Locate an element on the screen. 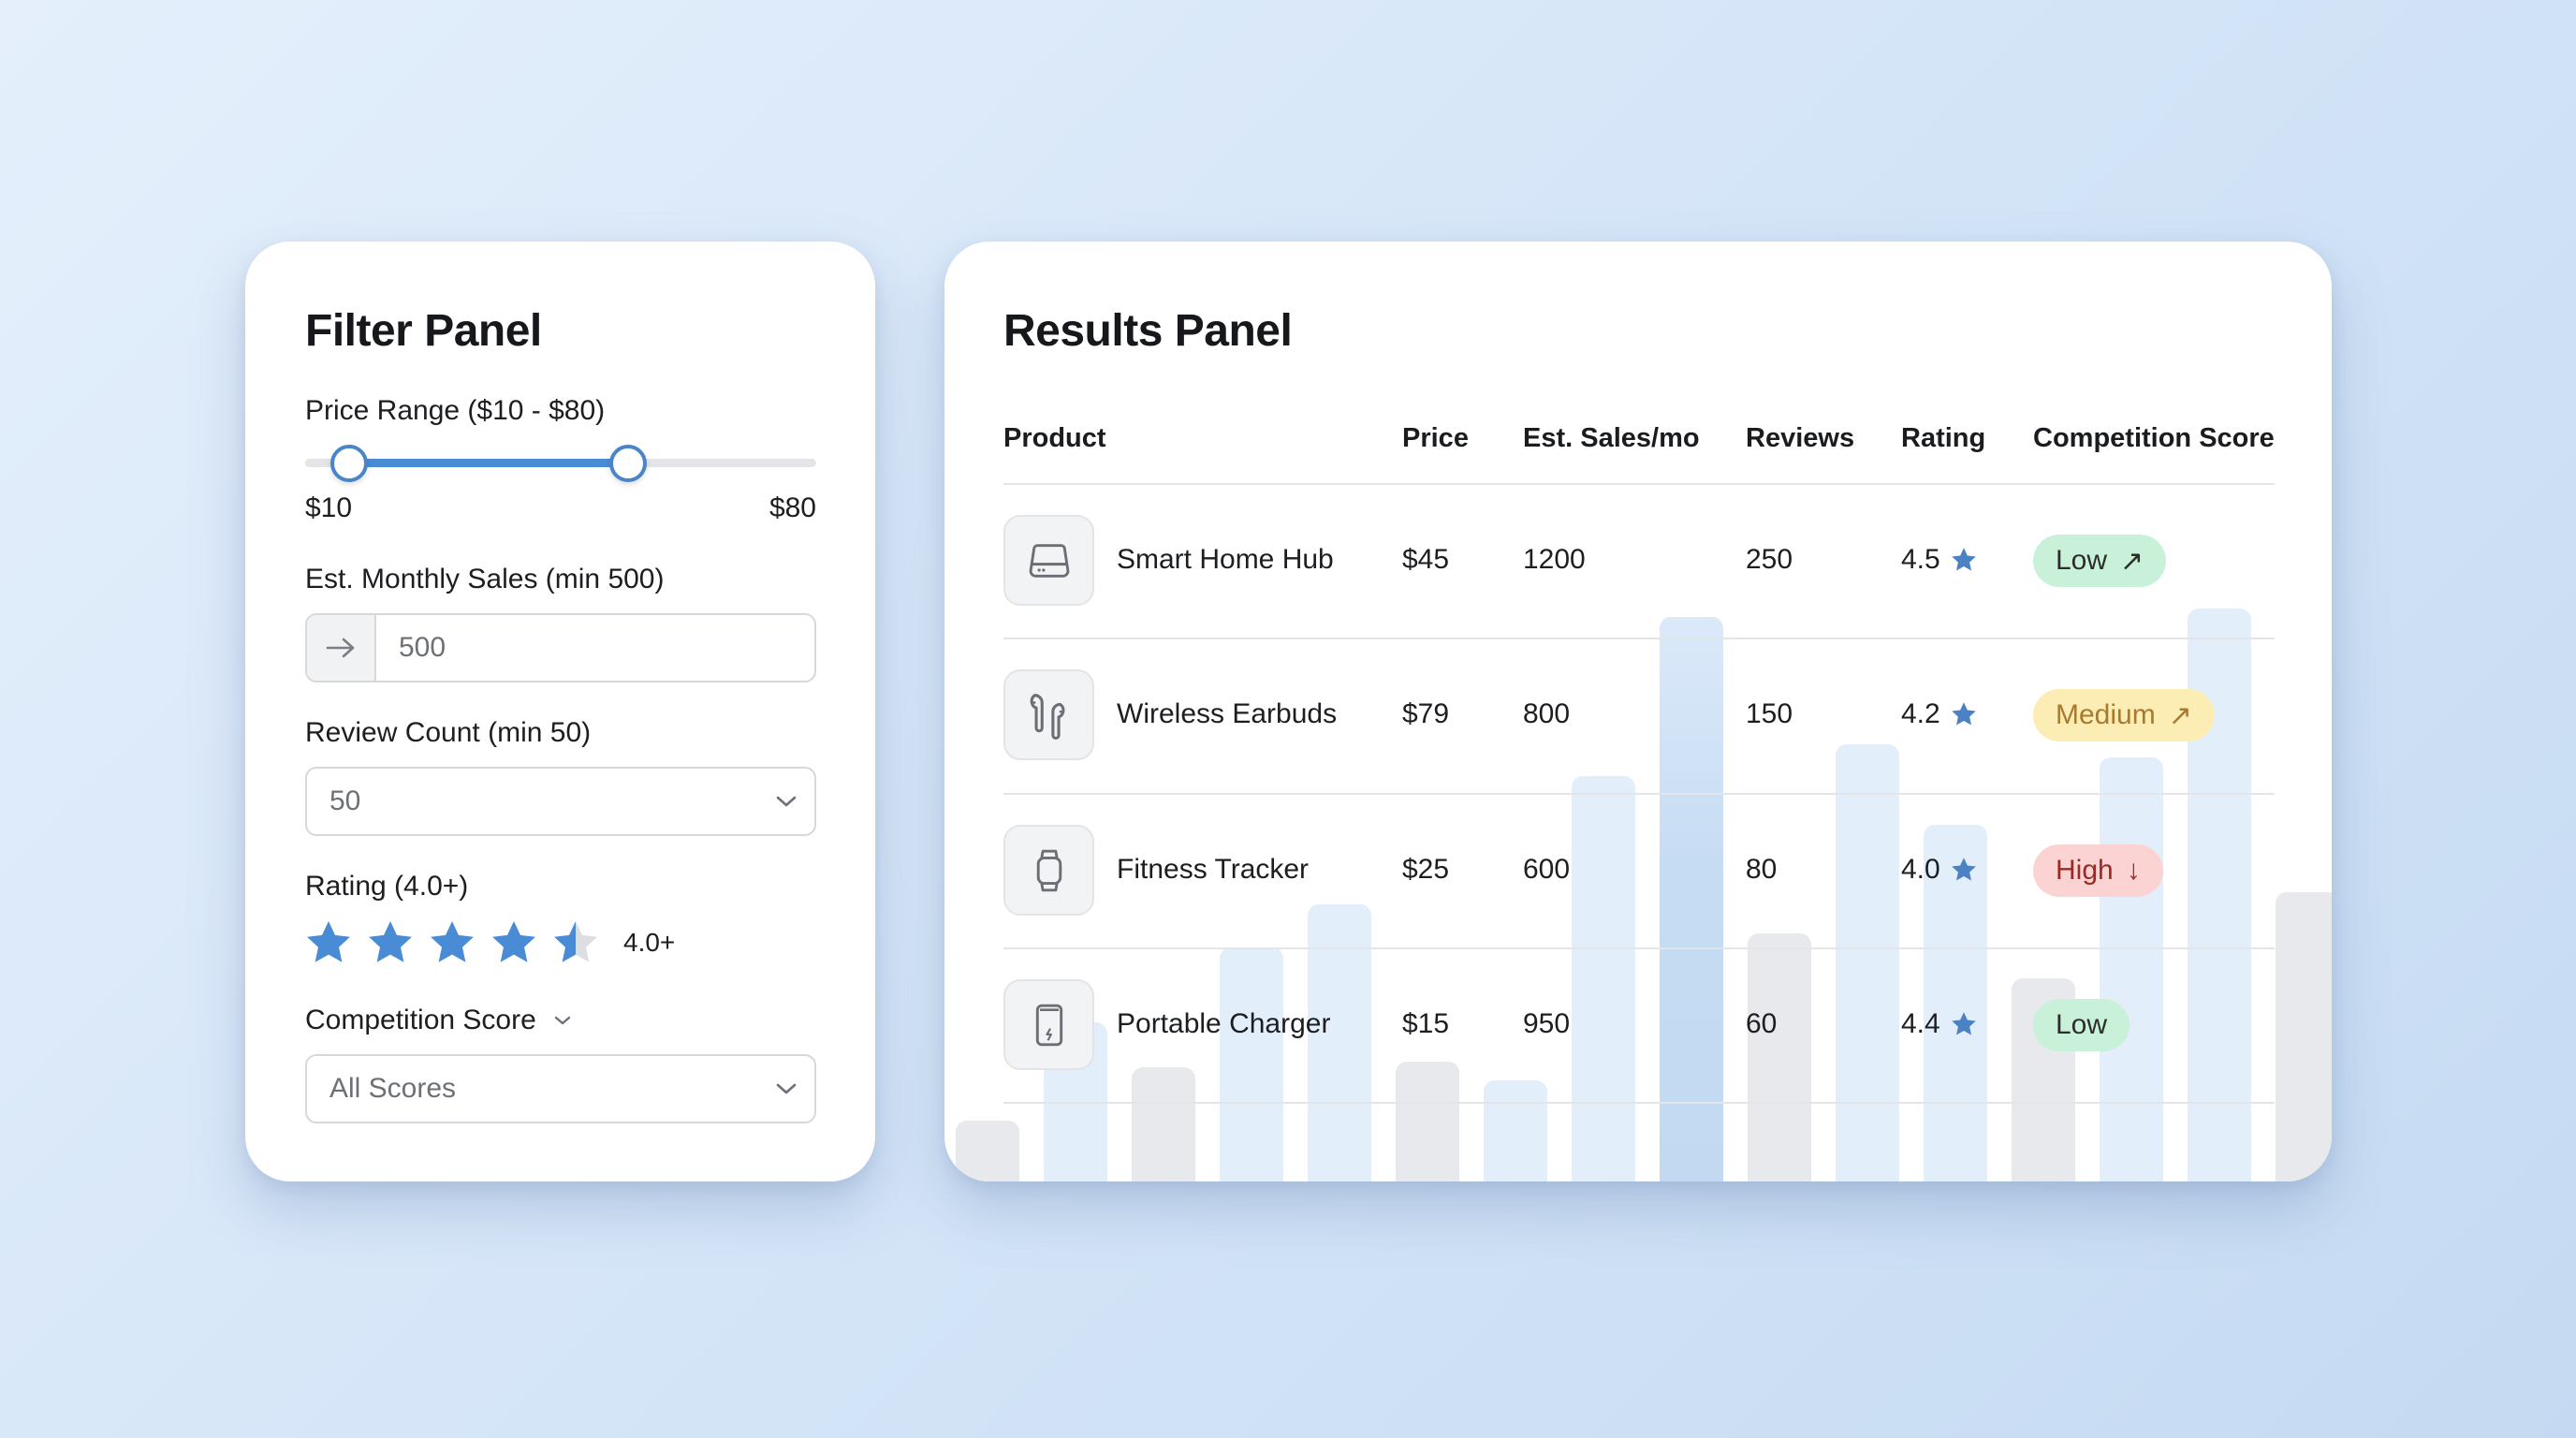 Image resolution: width=2576 pixels, height=1438 pixels. half-star-icon is located at coordinates (575, 942).